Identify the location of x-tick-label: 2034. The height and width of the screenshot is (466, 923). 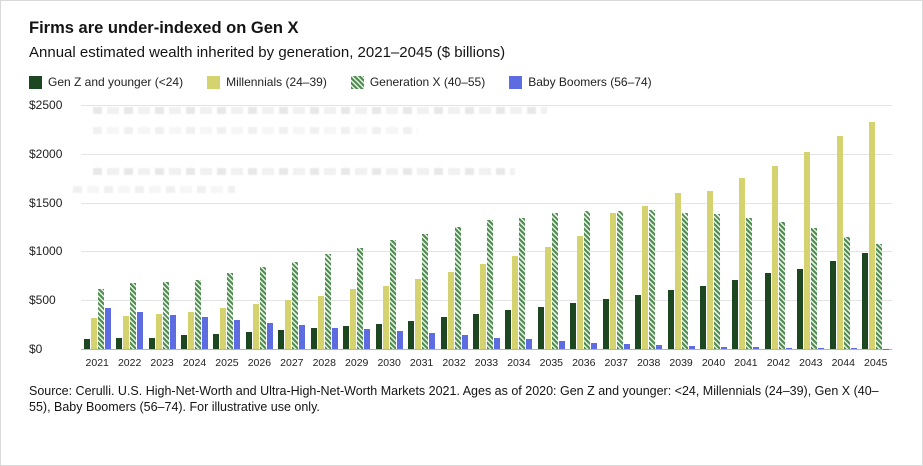
(519, 363).